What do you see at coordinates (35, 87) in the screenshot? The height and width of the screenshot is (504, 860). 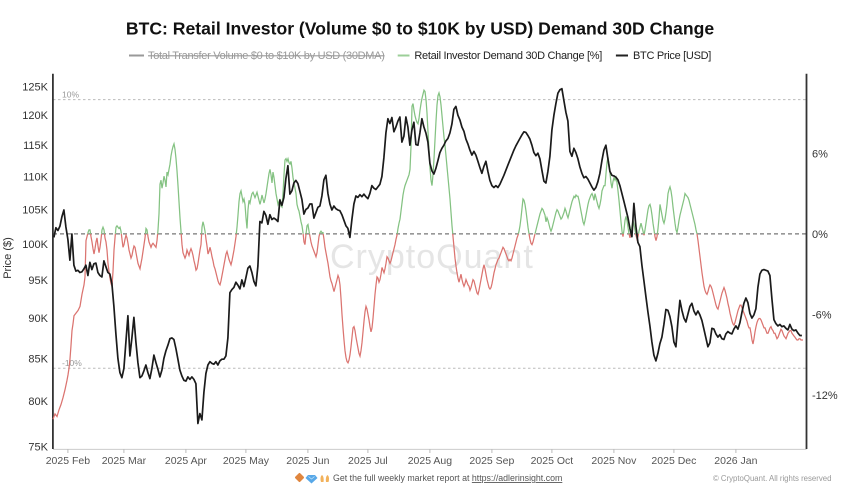 I see `svg-text: 125K` at bounding box center [35, 87].